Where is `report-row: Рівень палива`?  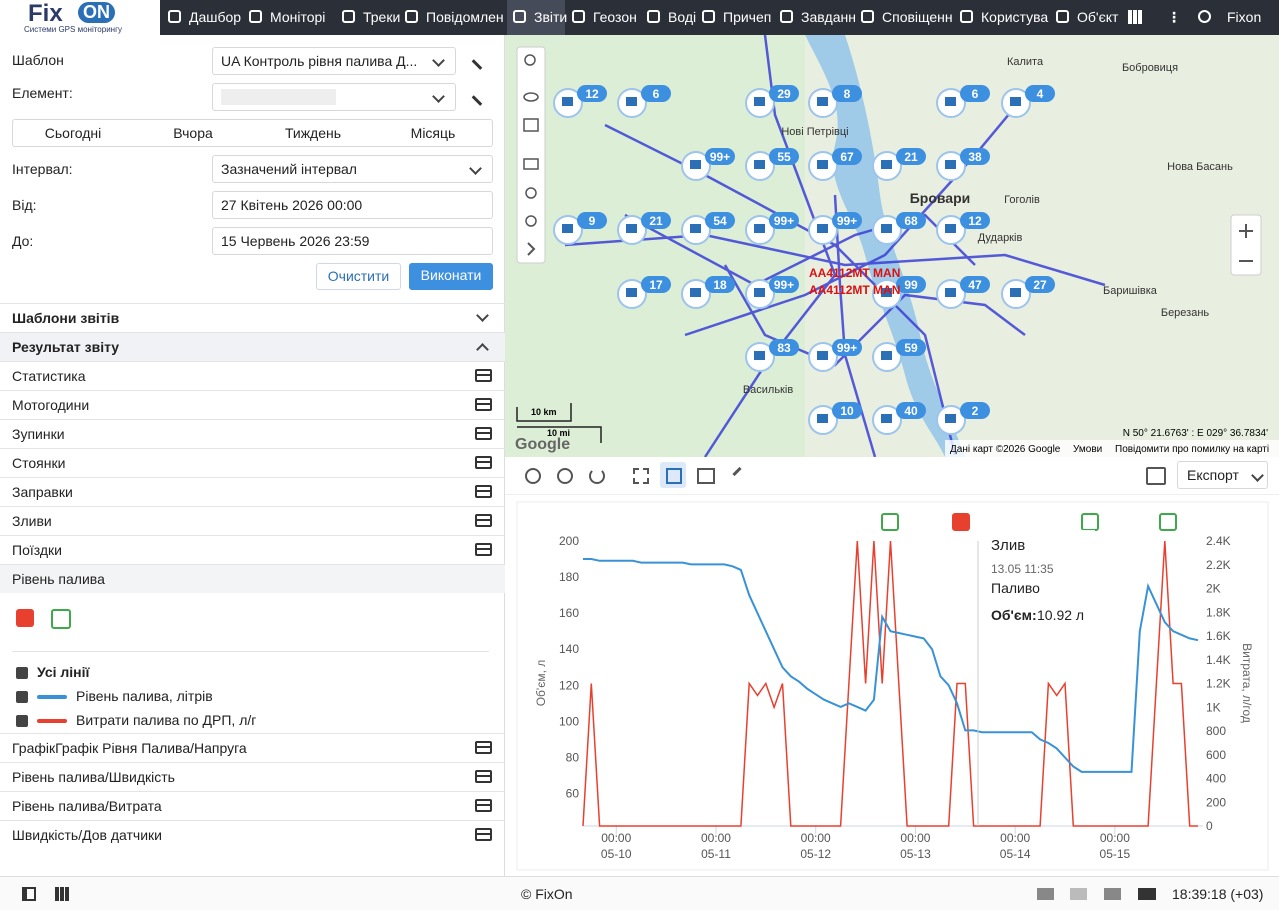 report-row: Рівень палива is located at coordinates (252, 578).